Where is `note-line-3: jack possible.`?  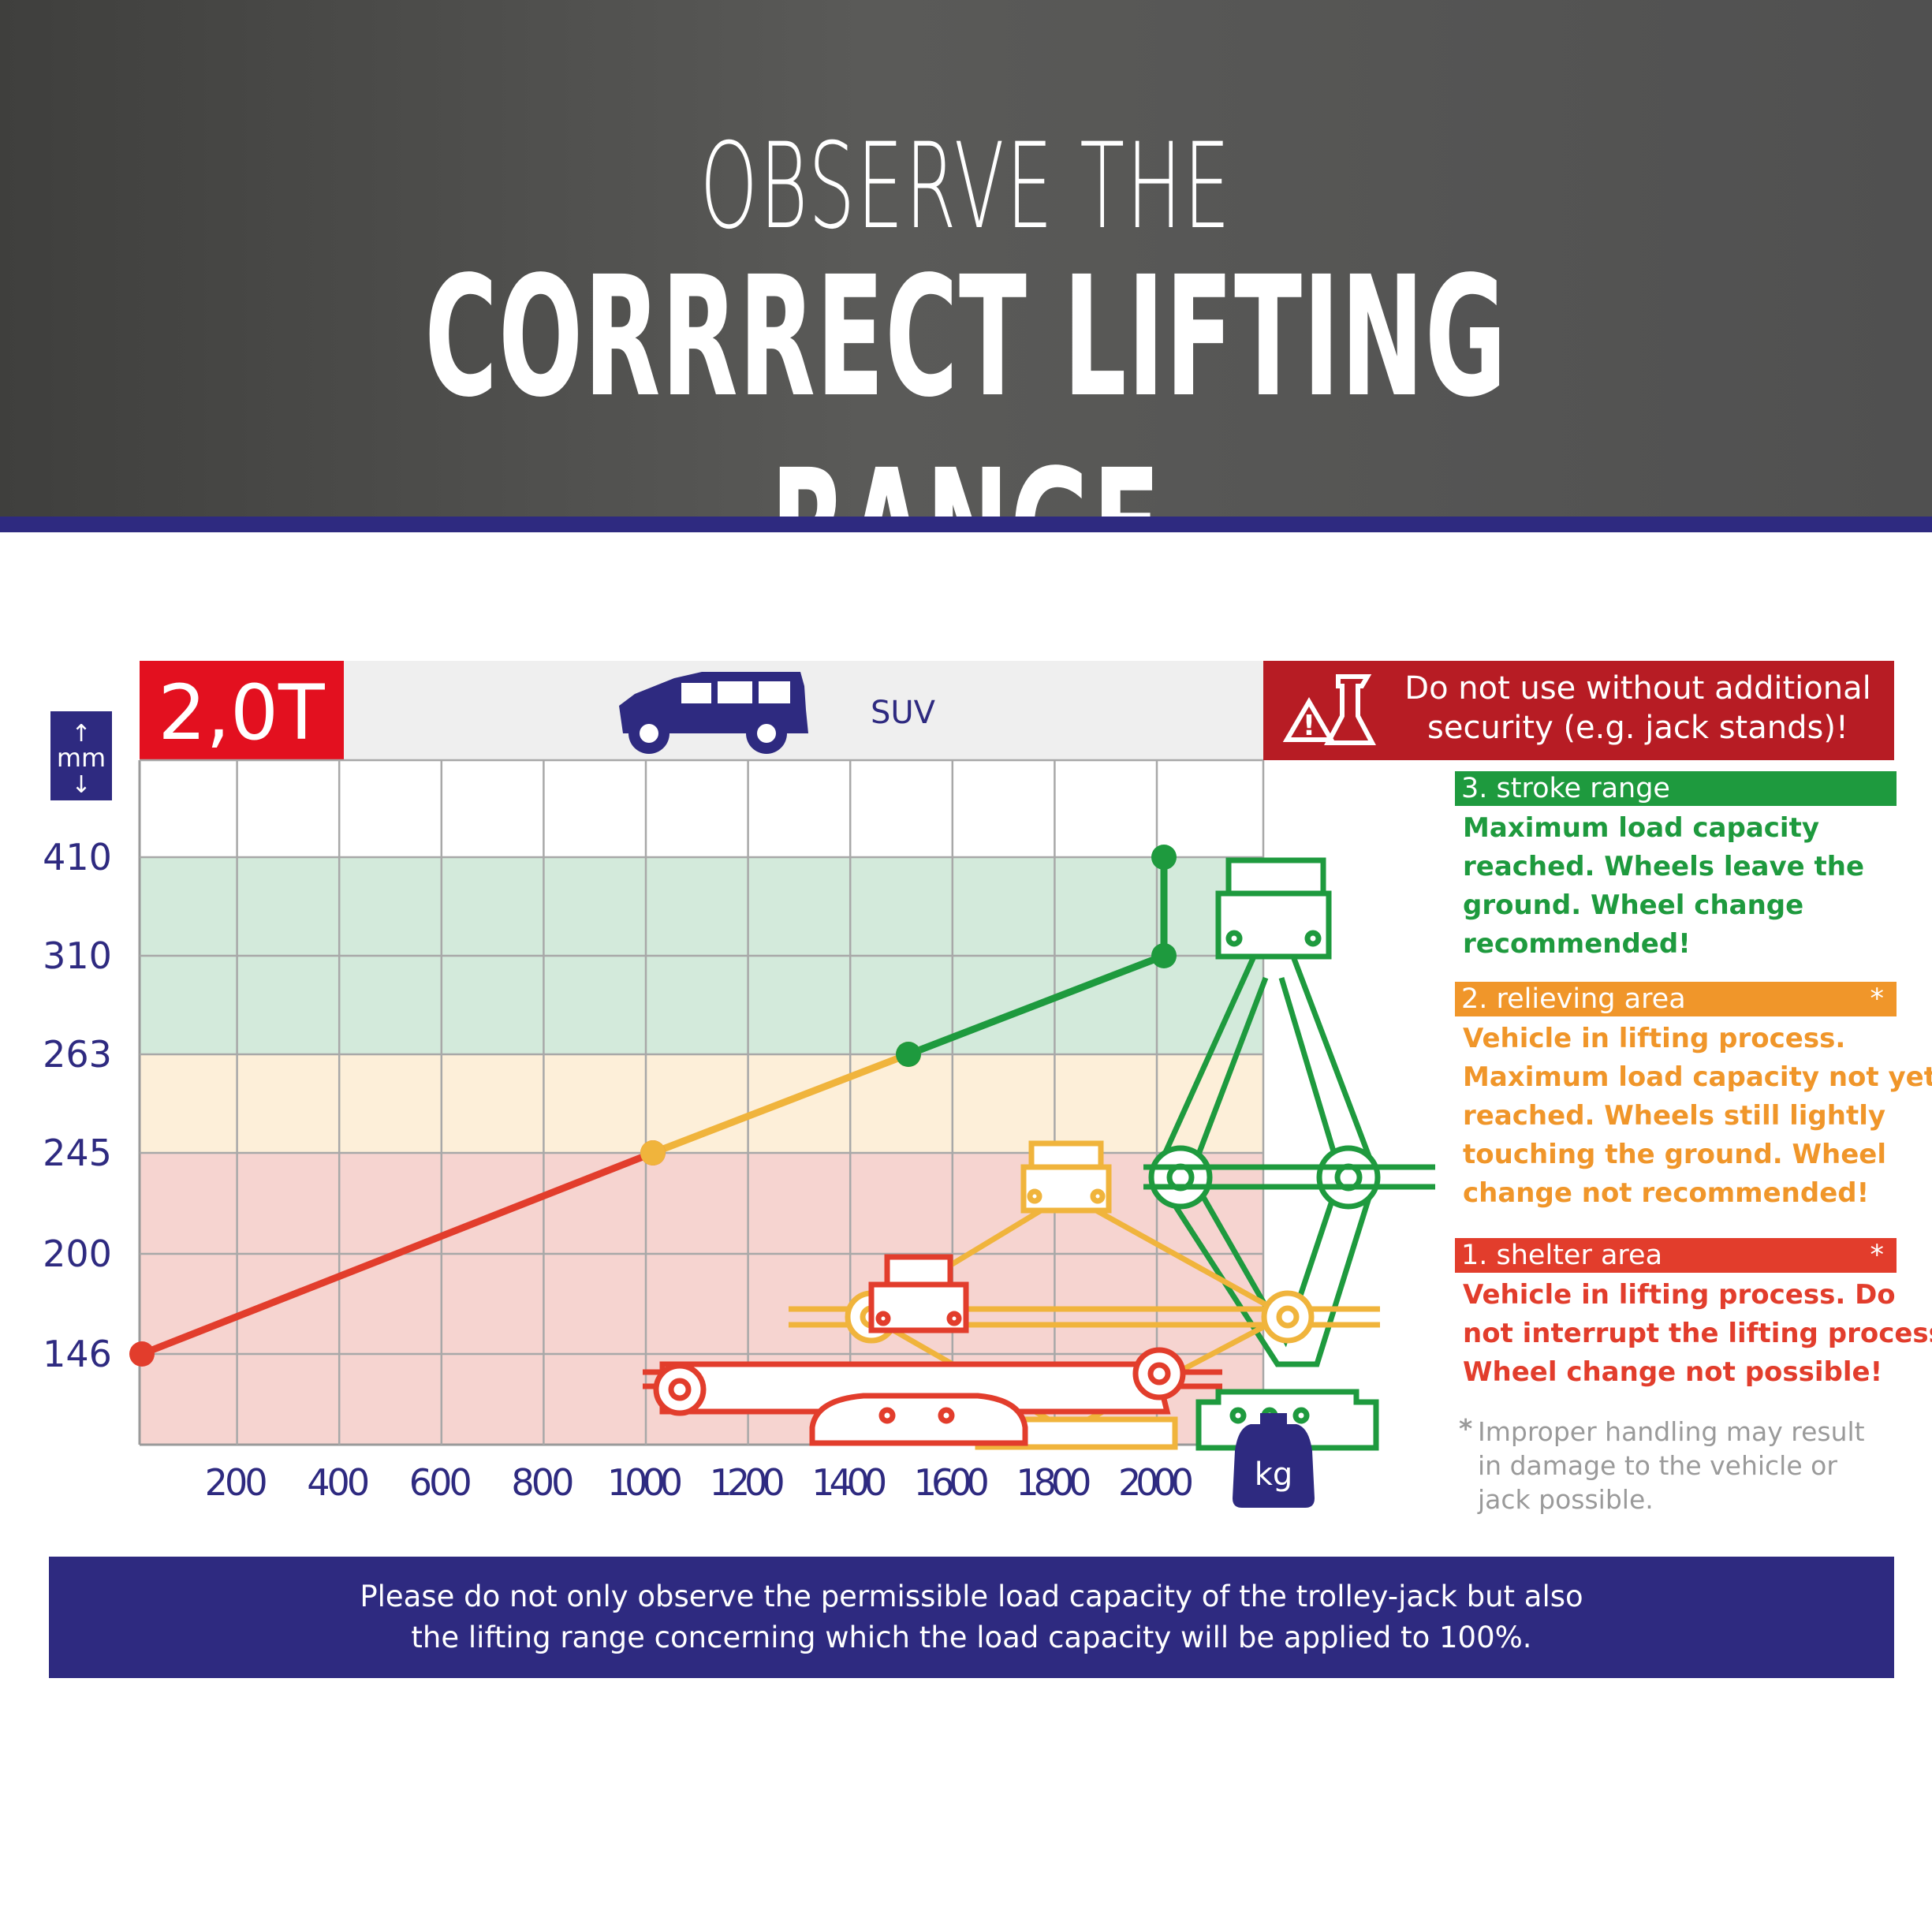
note-line-3: jack possible. is located at coordinates (1566, 1500).